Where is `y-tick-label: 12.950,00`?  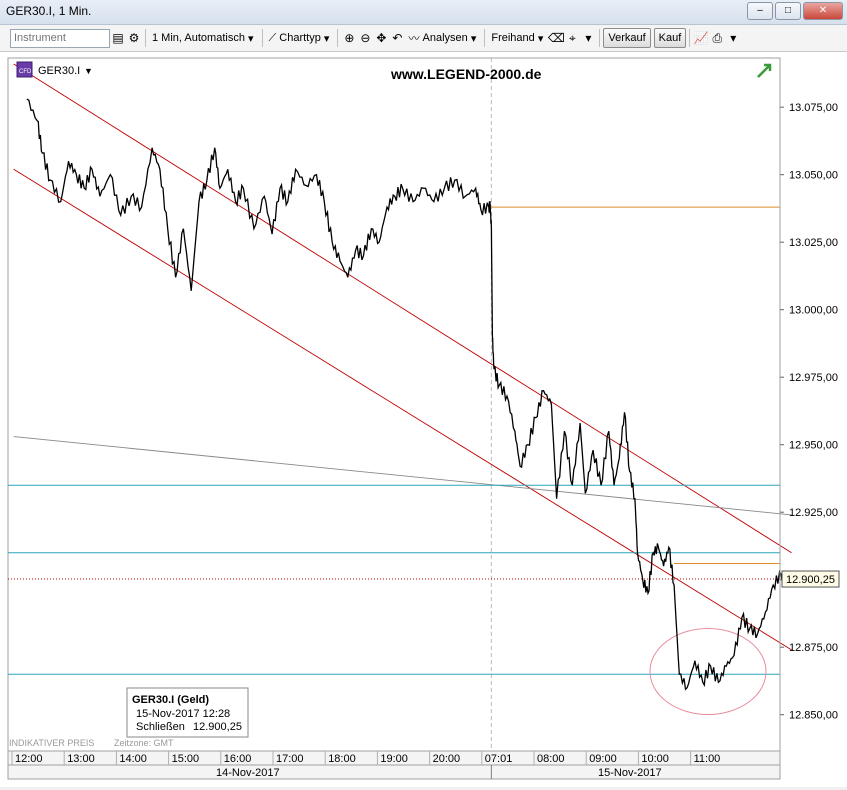
y-tick-label: 12.950,00 is located at coordinates (813, 446).